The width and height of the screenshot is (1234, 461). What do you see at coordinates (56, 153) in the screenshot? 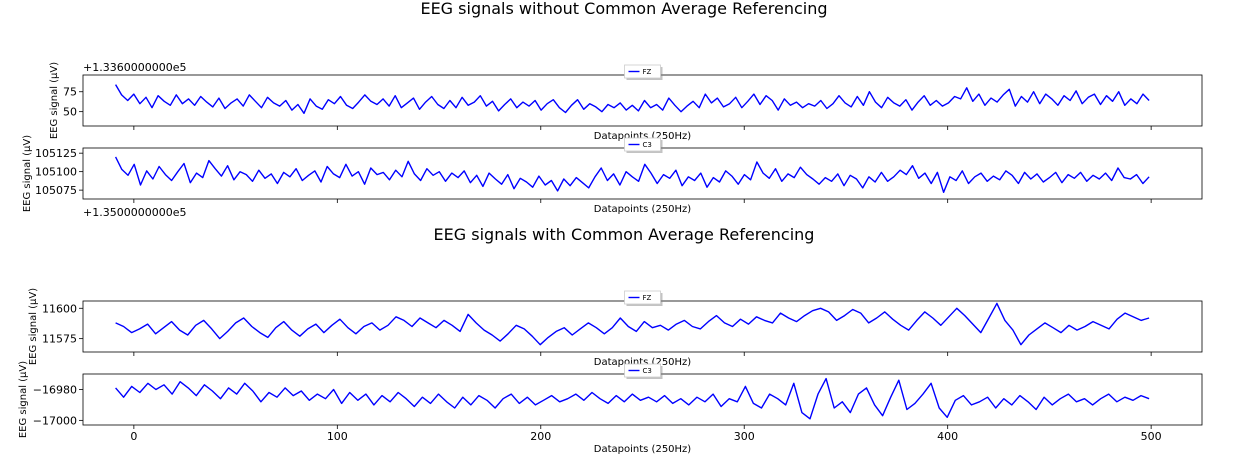
I see `y-tick-label: 105125` at bounding box center [56, 153].